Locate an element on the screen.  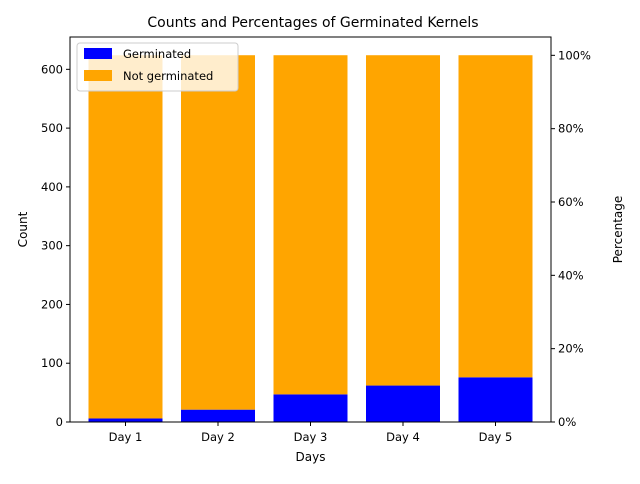
x-tick-label: Day 4 is located at coordinates (403, 437).